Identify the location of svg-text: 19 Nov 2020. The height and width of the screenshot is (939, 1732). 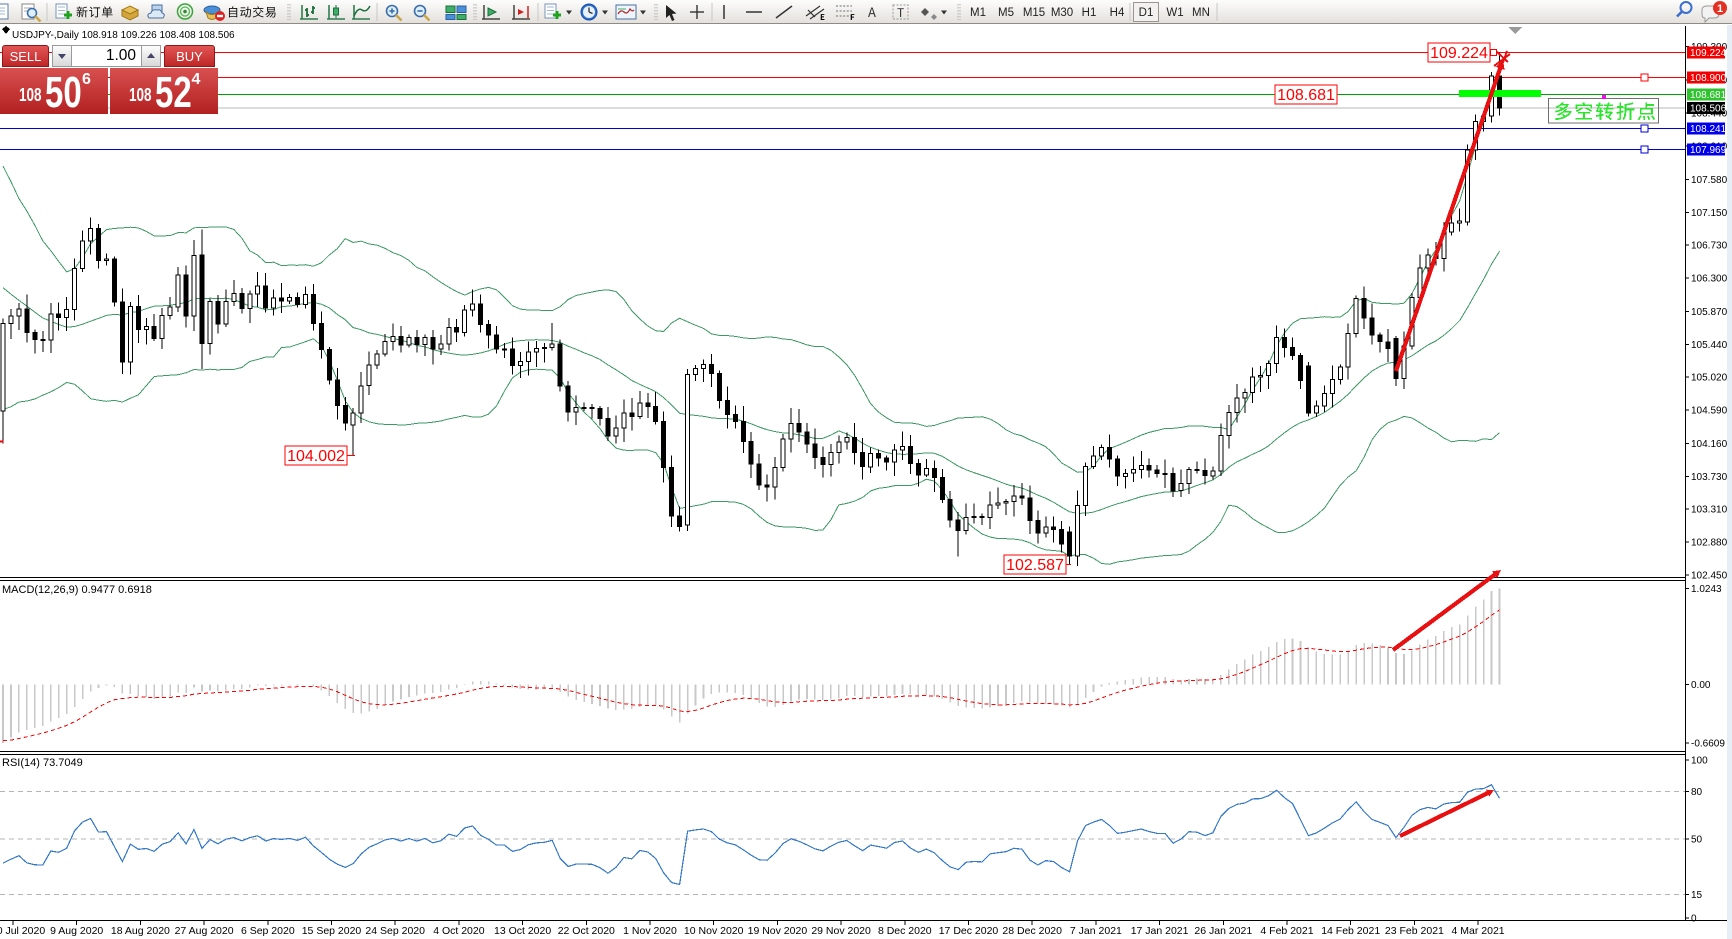
(778, 931).